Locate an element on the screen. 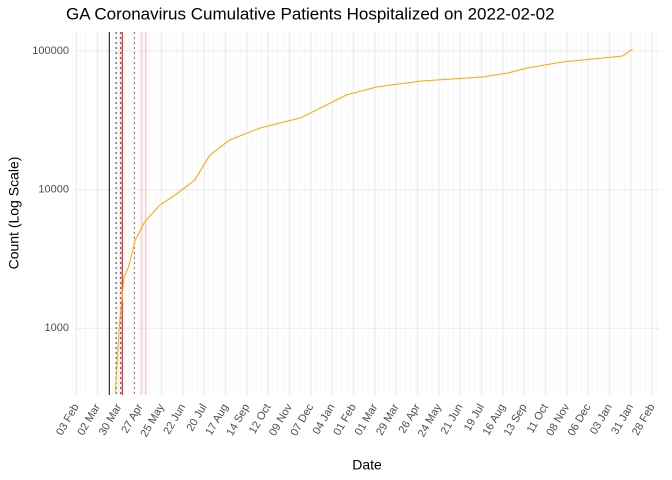 The height and width of the screenshot is (480, 672). y-tick-label: 100000 is located at coordinates (50, 51).